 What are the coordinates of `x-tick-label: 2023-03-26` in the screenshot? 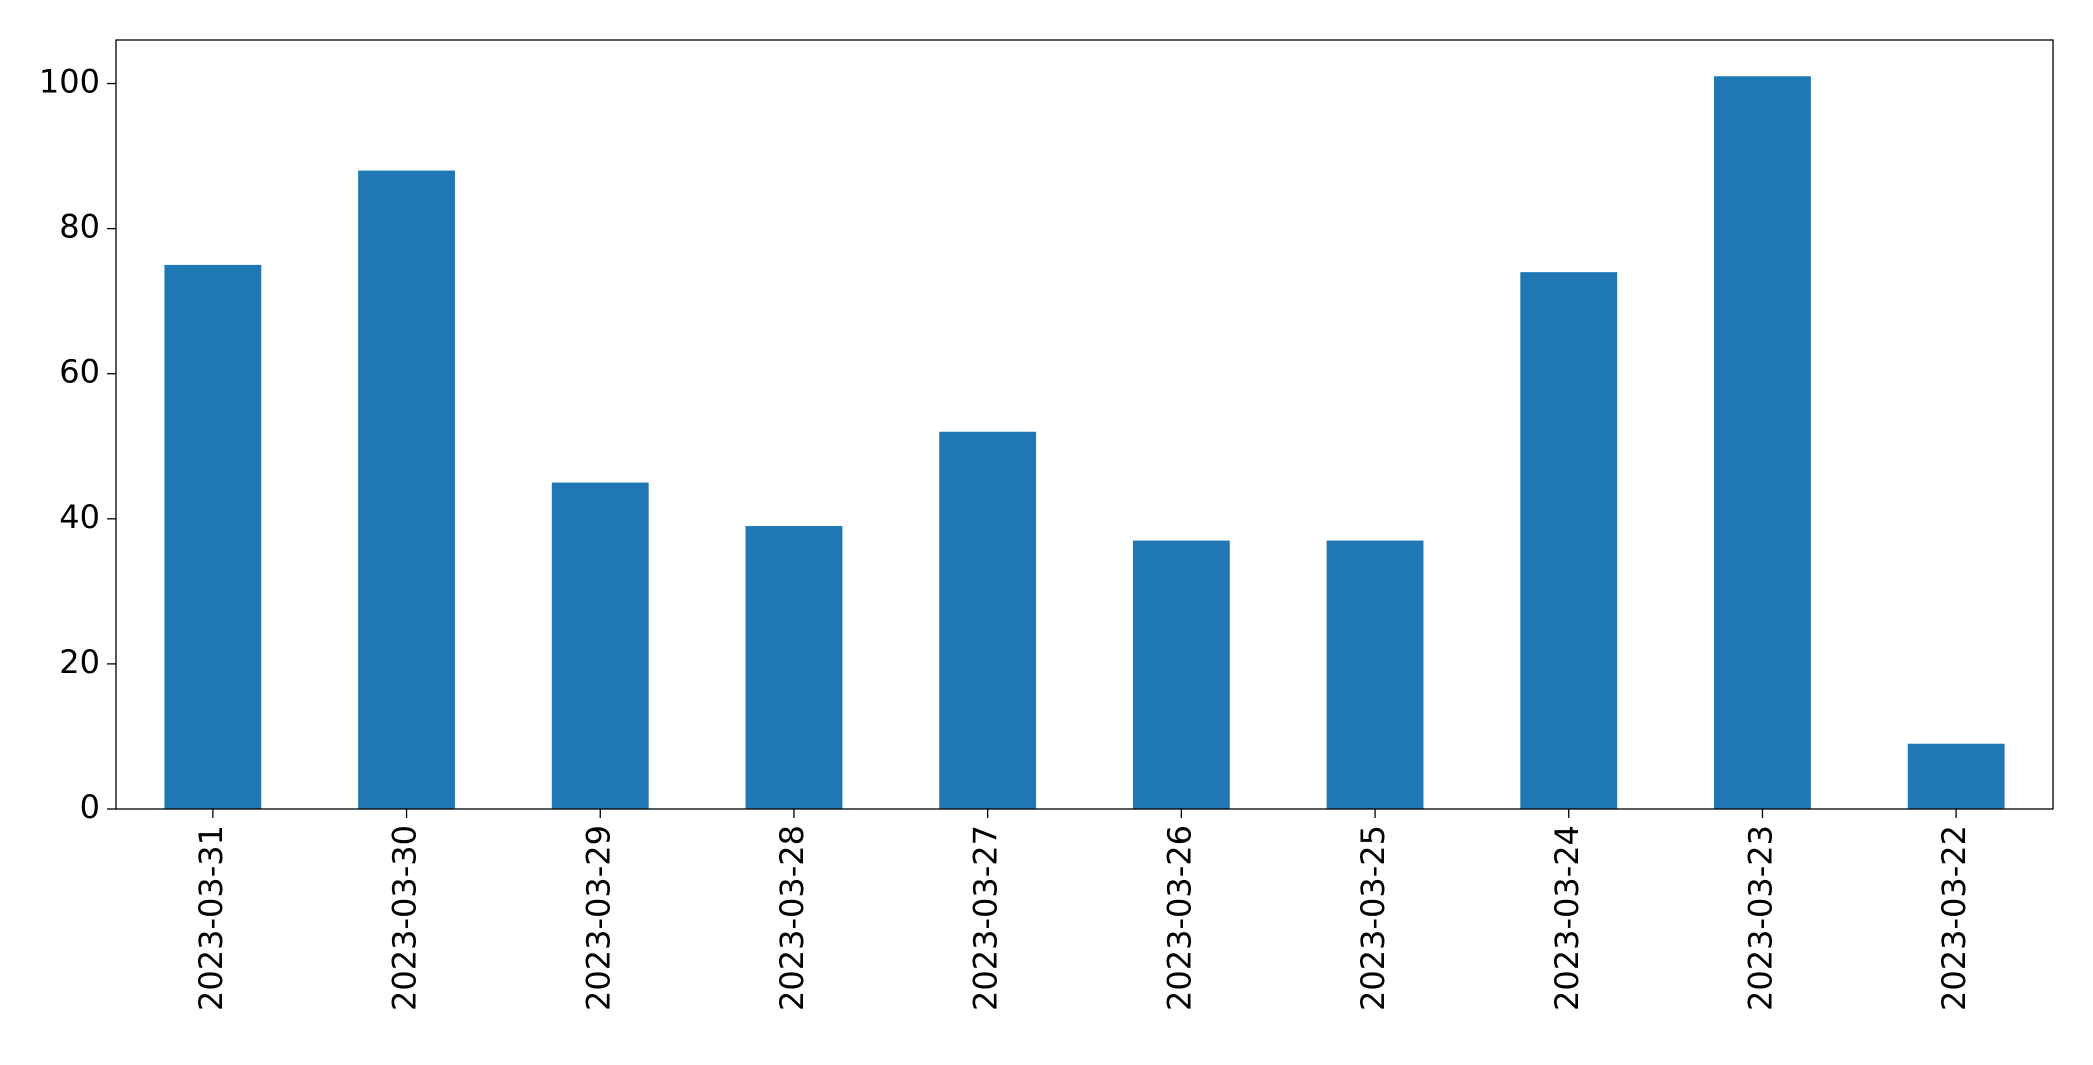 It's located at (1179, 918).